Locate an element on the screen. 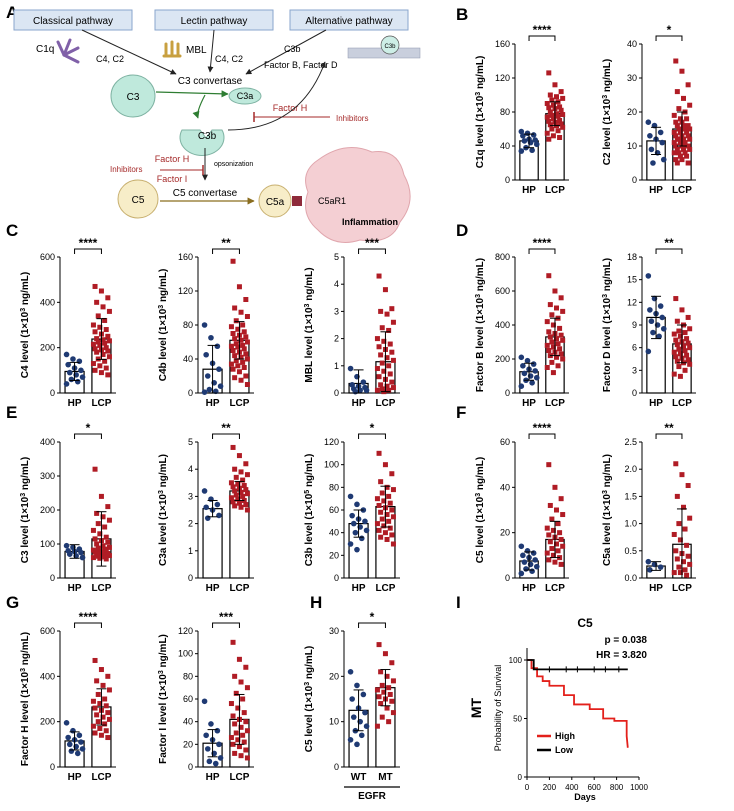 This screenshot has height=811, width=734. y-tick-label: 800 is located at coordinates (502, 257).